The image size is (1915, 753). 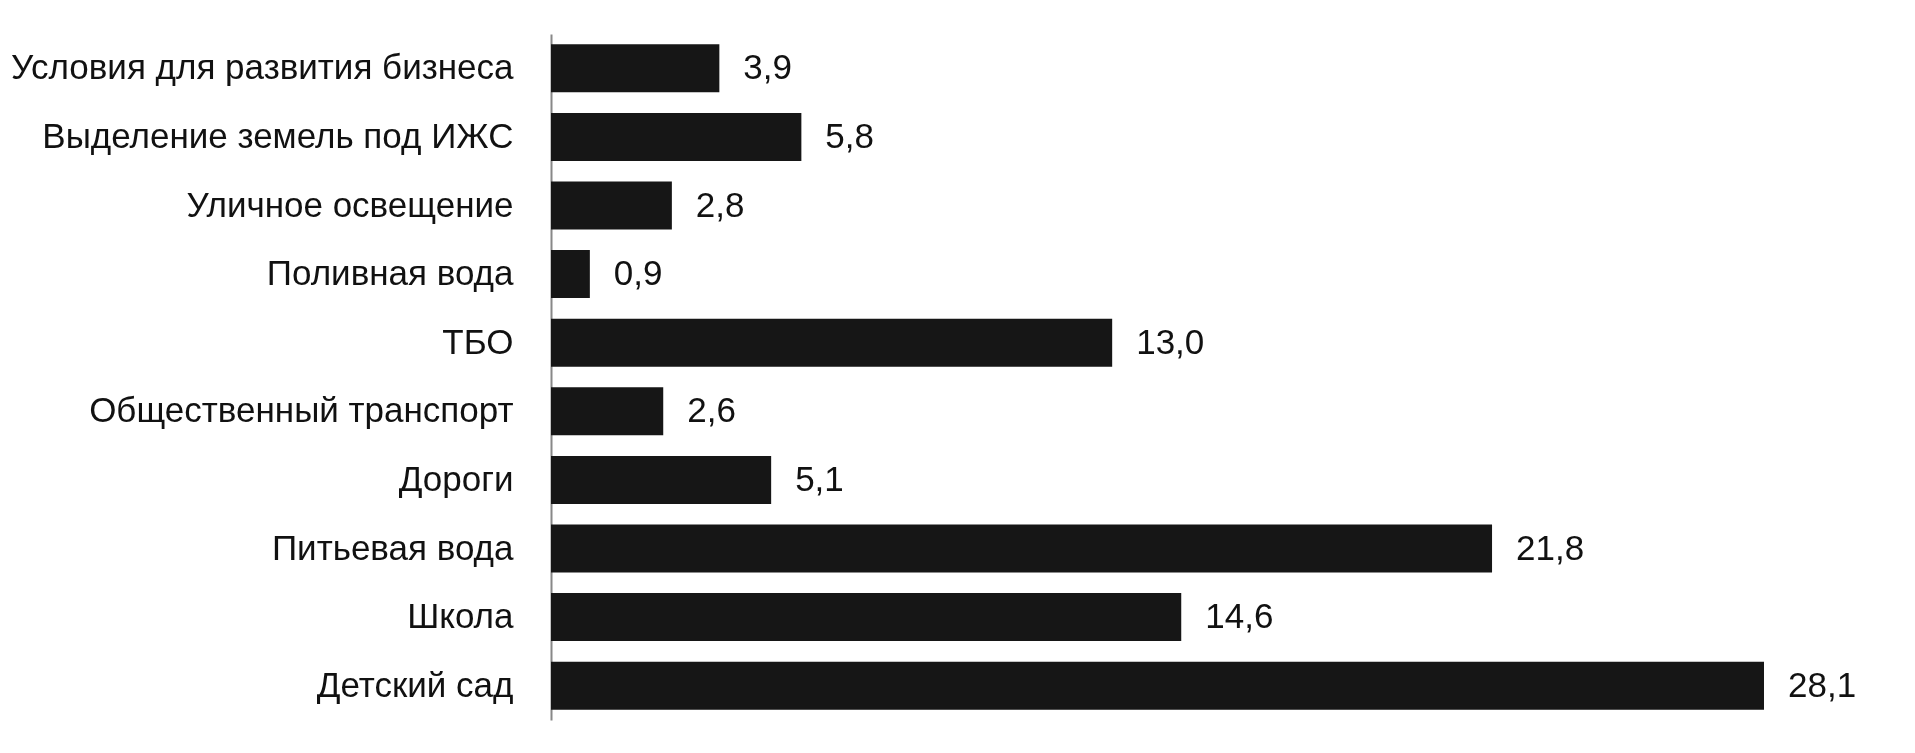 What do you see at coordinates (1822, 684) in the screenshot?
I see `data-label: 28,1` at bounding box center [1822, 684].